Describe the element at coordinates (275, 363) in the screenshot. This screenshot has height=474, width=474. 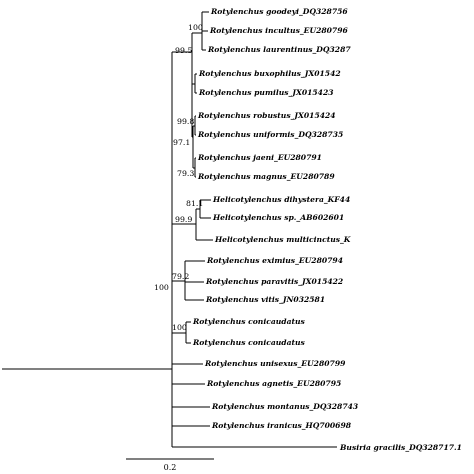
I see `tip-label: Rotylenchus unisexus_EU280799` at that location.